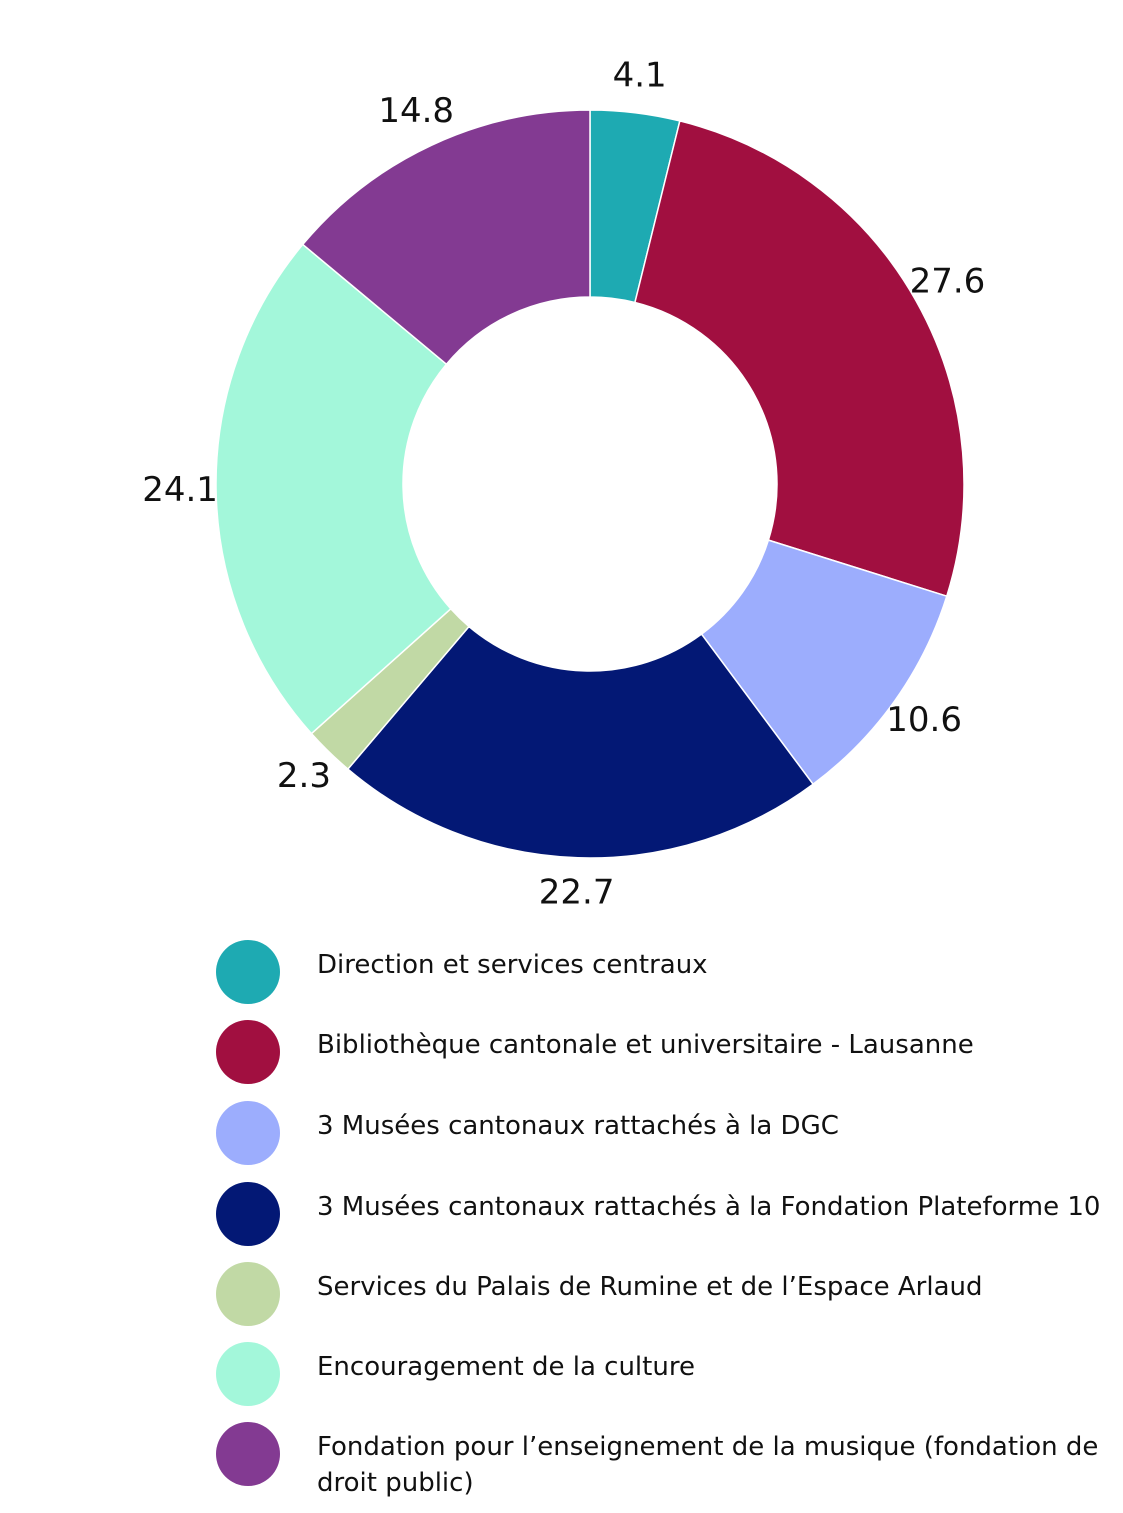  Describe the element at coordinates (577, 892) in the screenshot. I see `data-label-4: 22.7` at that location.